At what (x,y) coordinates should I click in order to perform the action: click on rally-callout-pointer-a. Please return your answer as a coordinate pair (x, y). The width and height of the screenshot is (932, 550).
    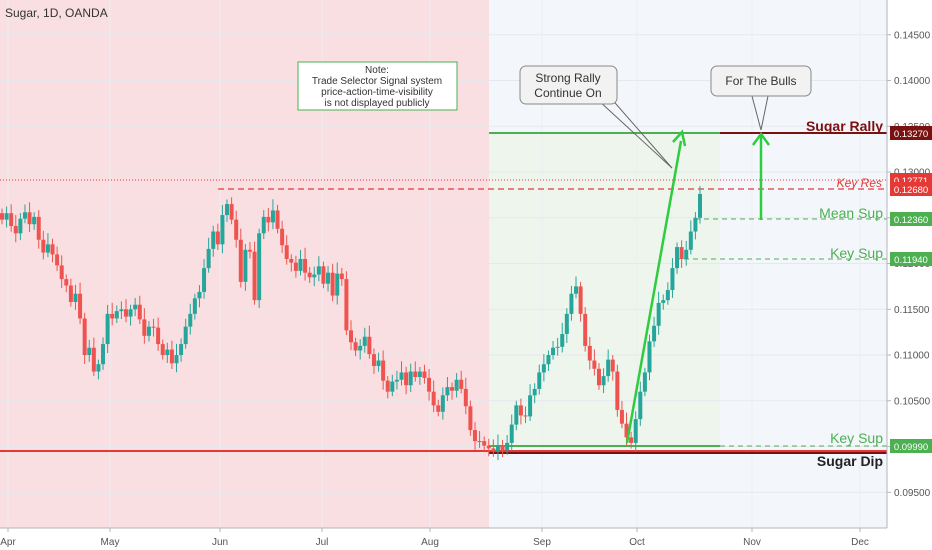
    Looking at the image, I should click on (640, 132).